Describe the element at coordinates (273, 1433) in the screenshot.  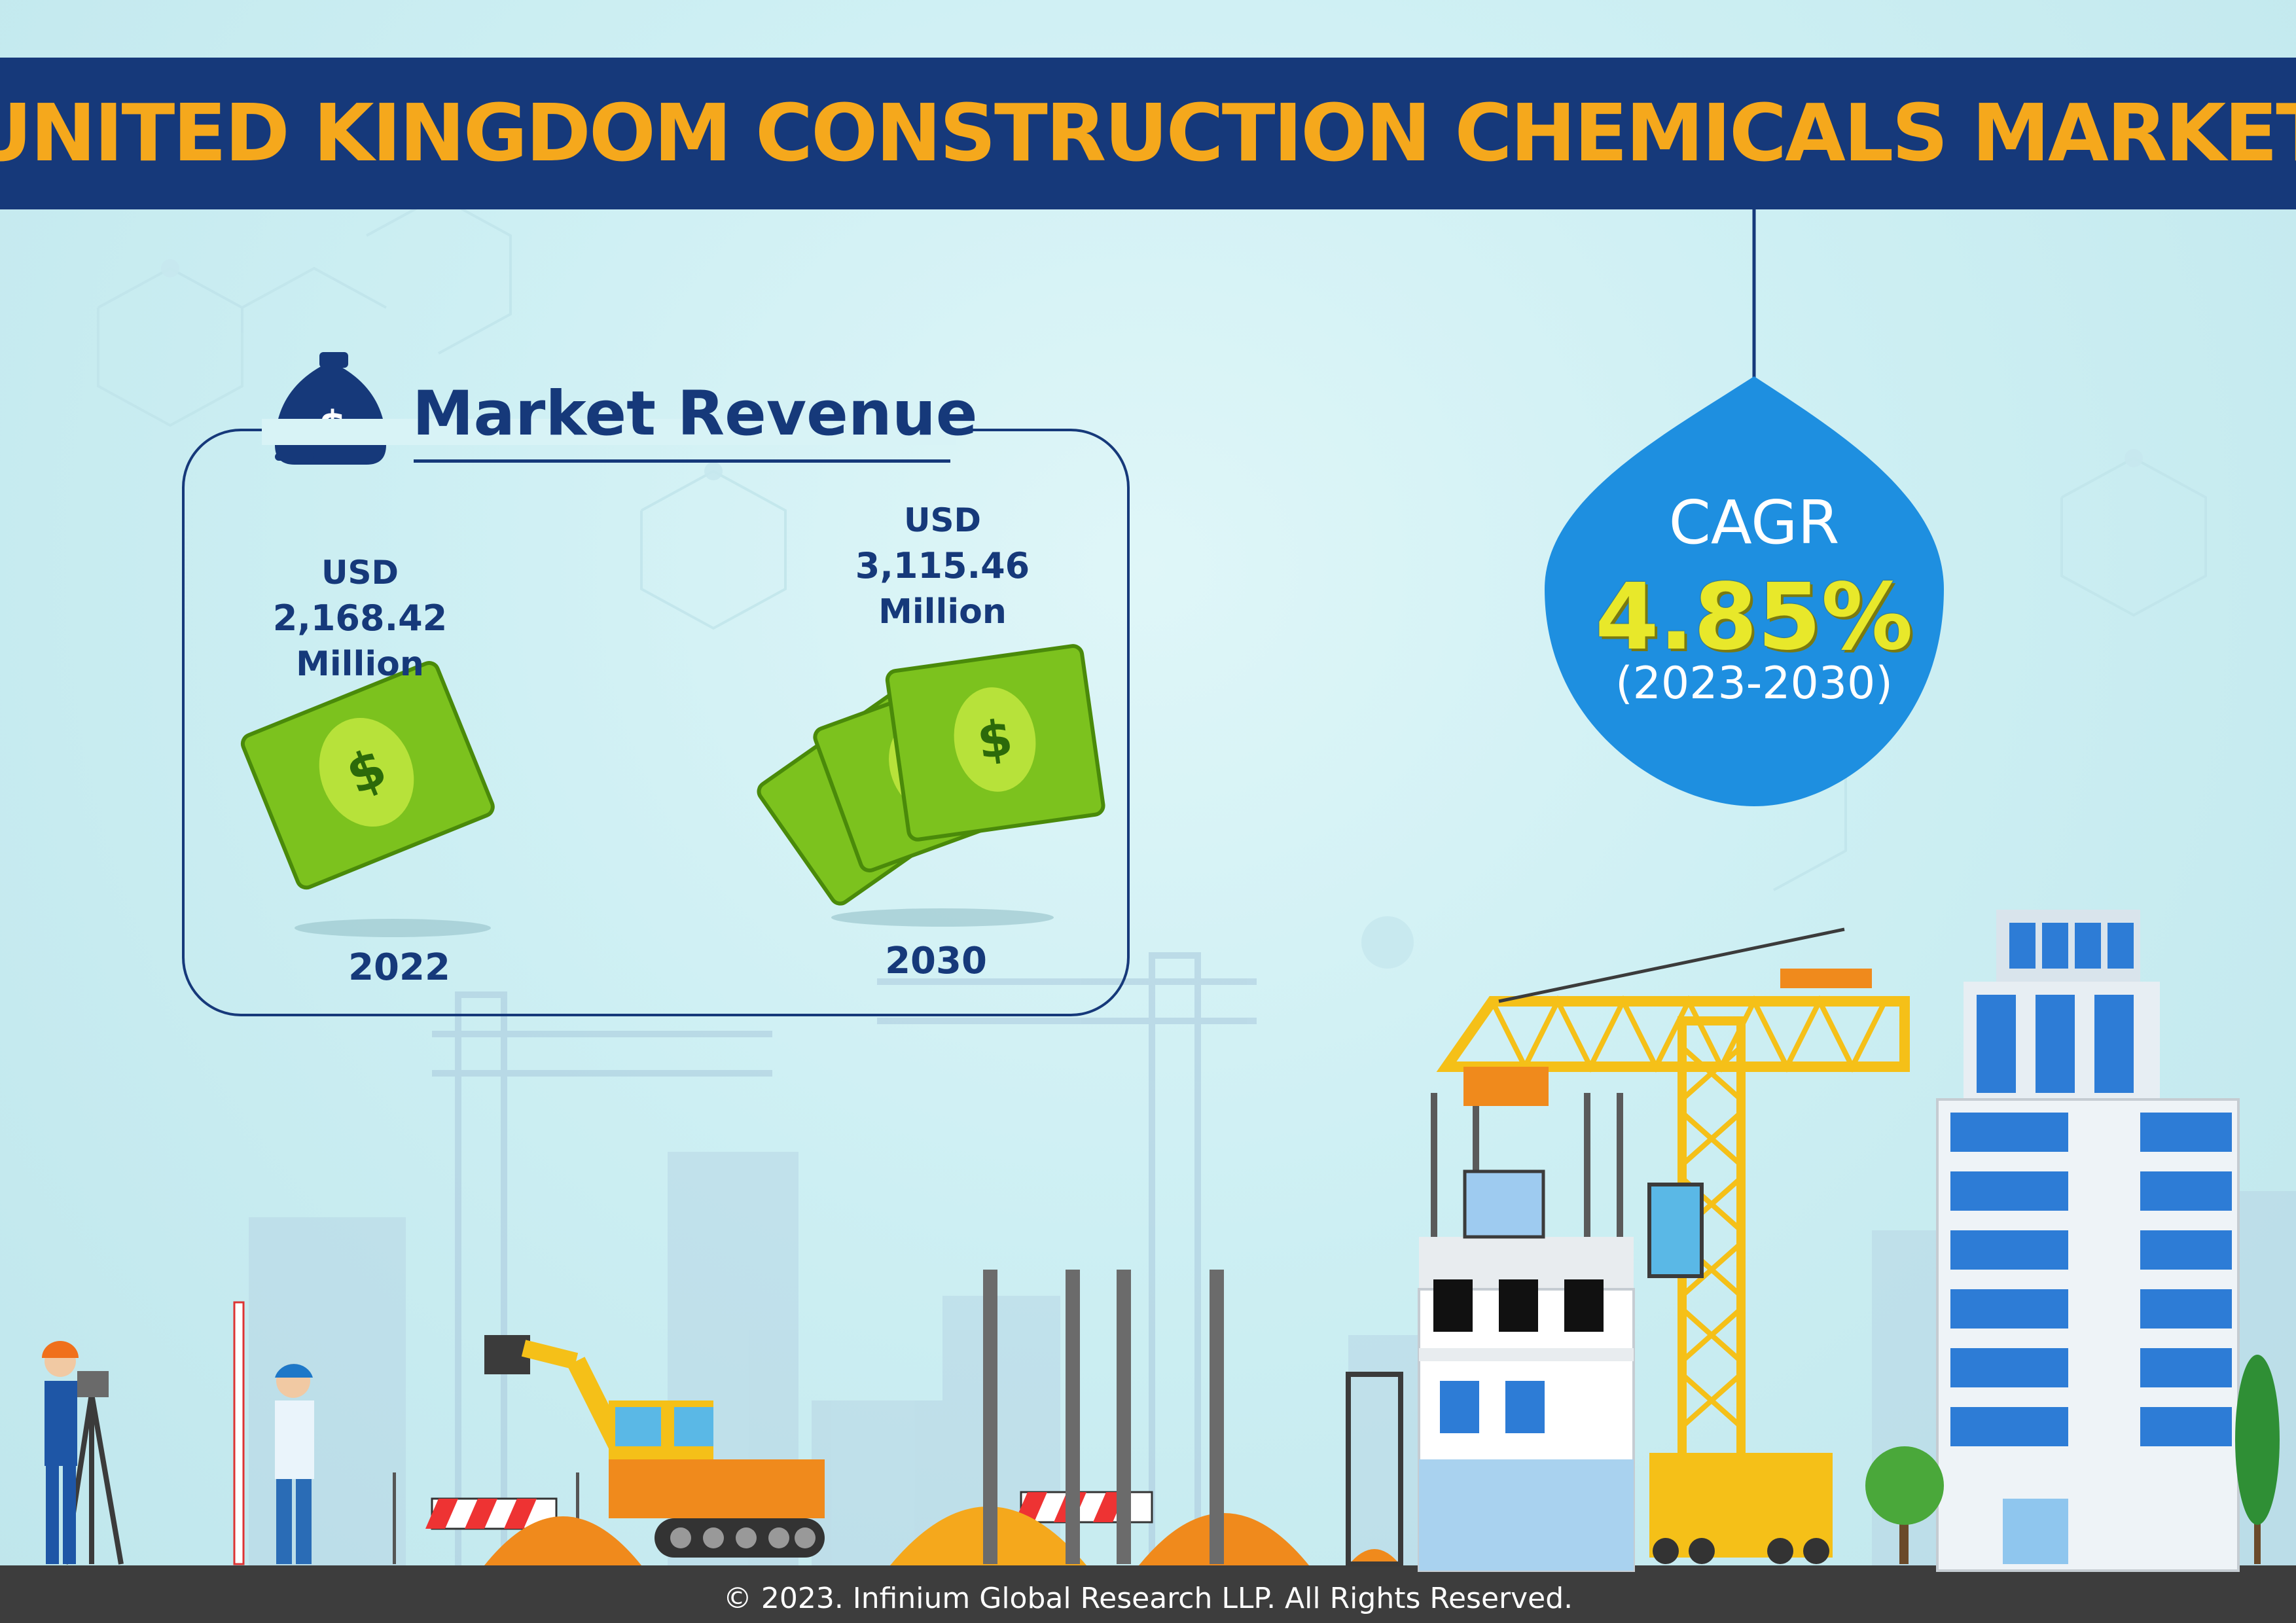
I see `worker-icon` at that location.